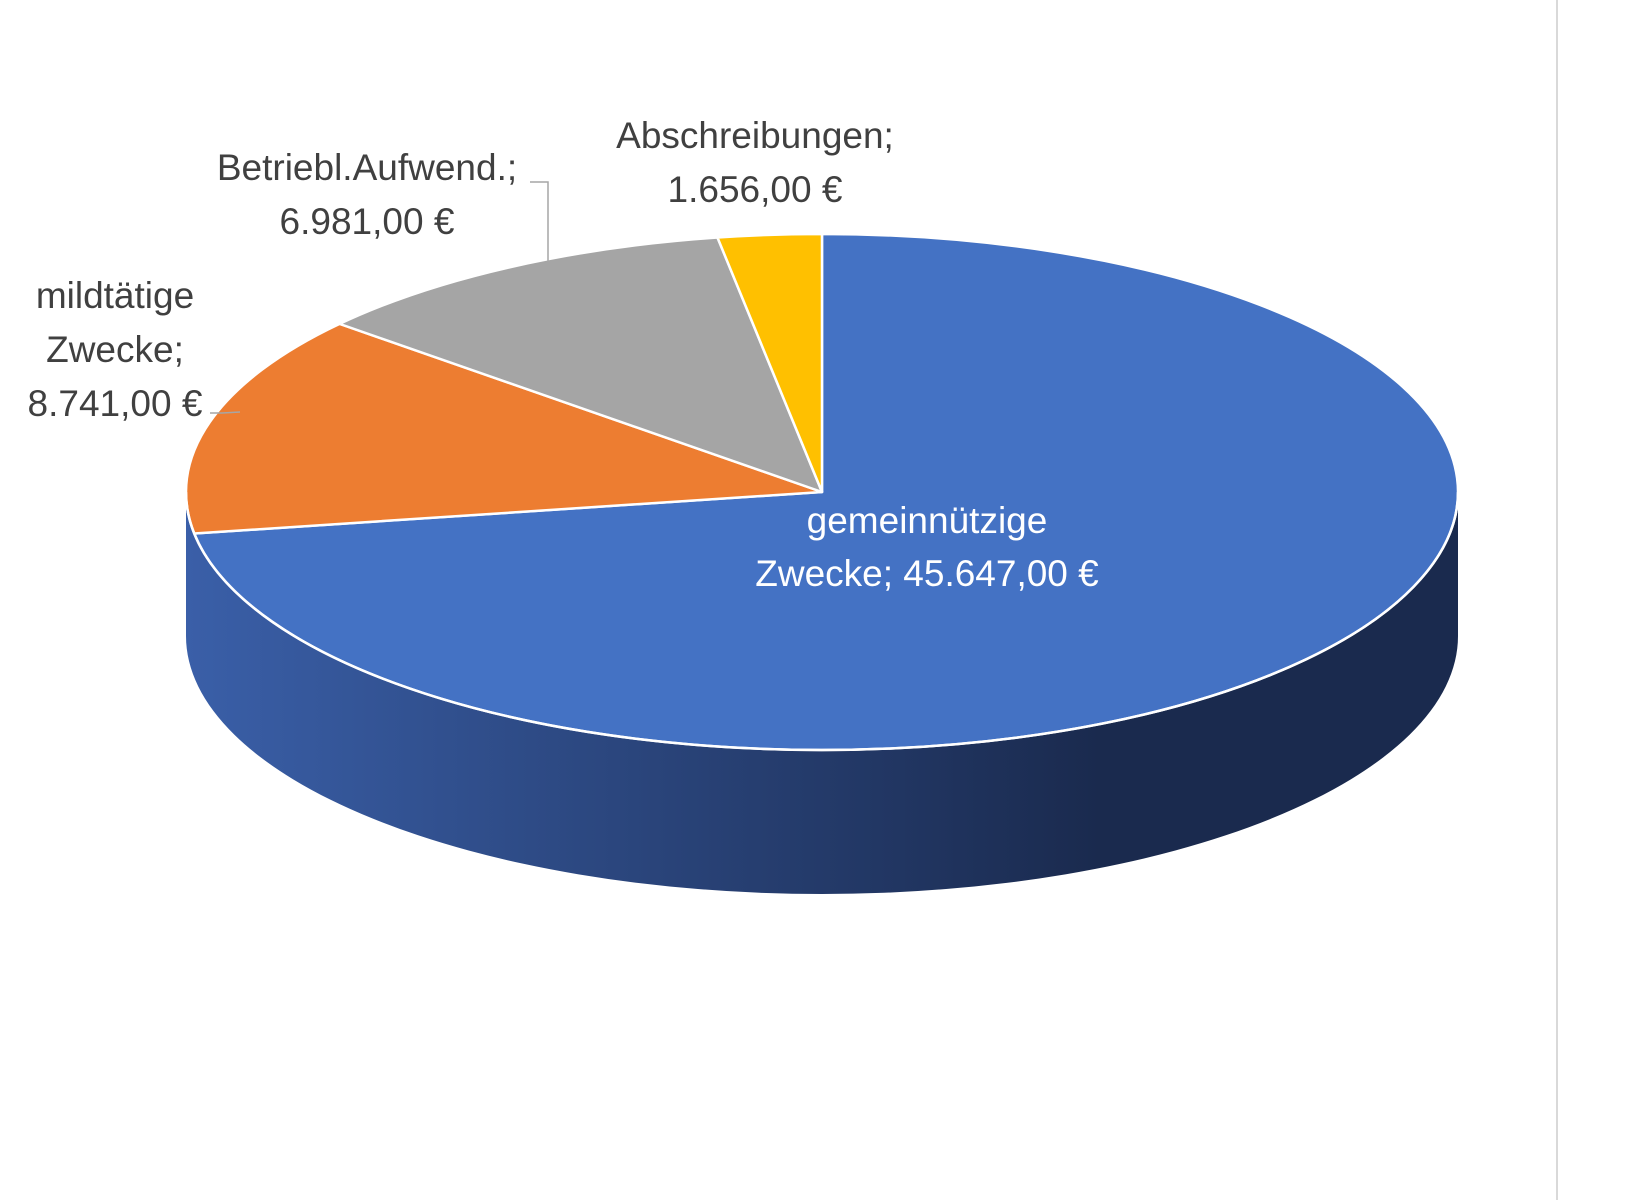 Image resolution: width=1638 pixels, height=1200 pixels. I want to click on data-label-2-line-3: 8.741,00 €, so click(115, 403).